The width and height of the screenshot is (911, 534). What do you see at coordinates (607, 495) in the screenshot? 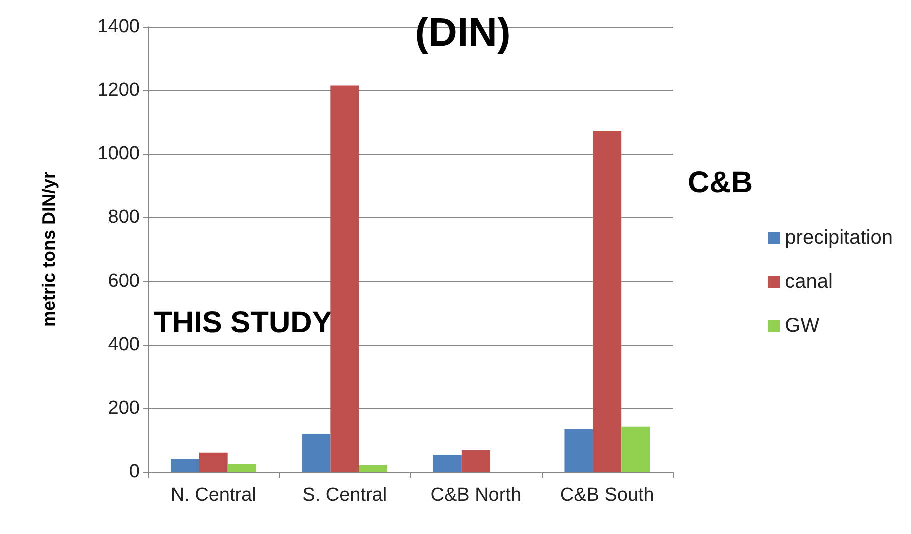
I see `x-tick-label: C&B South` at bounding box center [607, 495].